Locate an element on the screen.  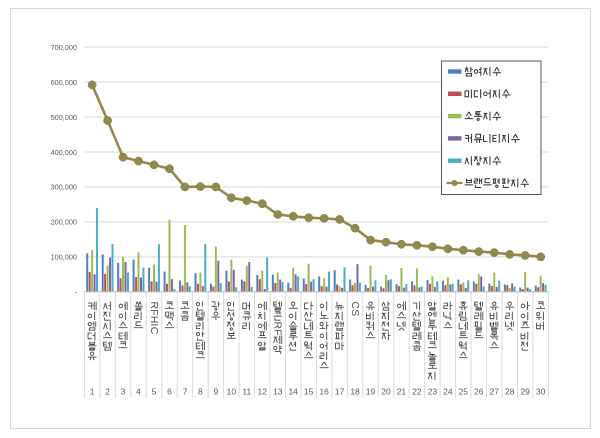
svg-text: 1 is located at coordinates (92, 392).